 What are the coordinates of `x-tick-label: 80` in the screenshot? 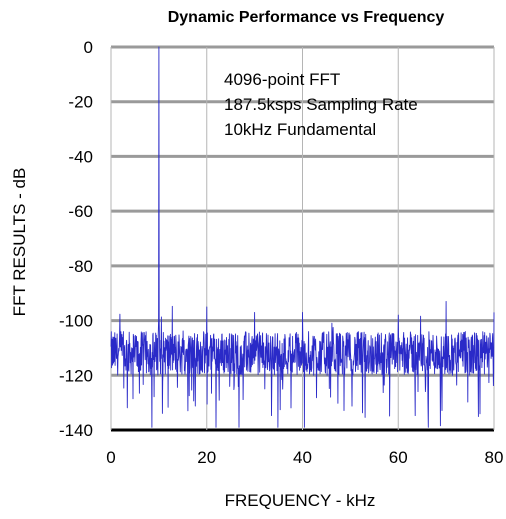 It's located at (494, 457).